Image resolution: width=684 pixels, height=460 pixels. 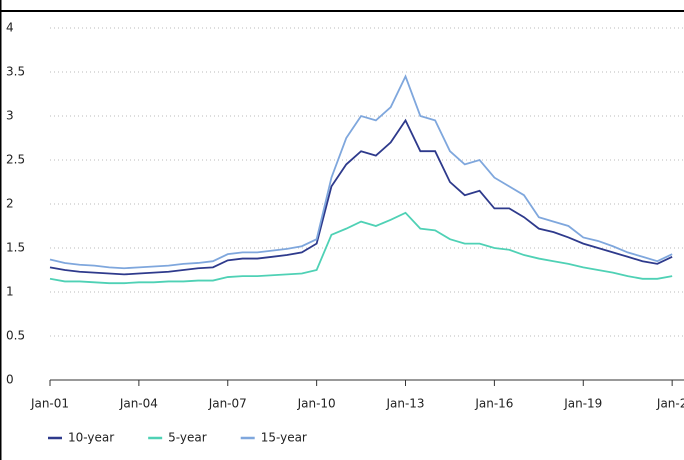 What do you see at coordinates (10, 204) in the screenshot?
I see `y-tick-label: 2` at bounding box center [10, 204].